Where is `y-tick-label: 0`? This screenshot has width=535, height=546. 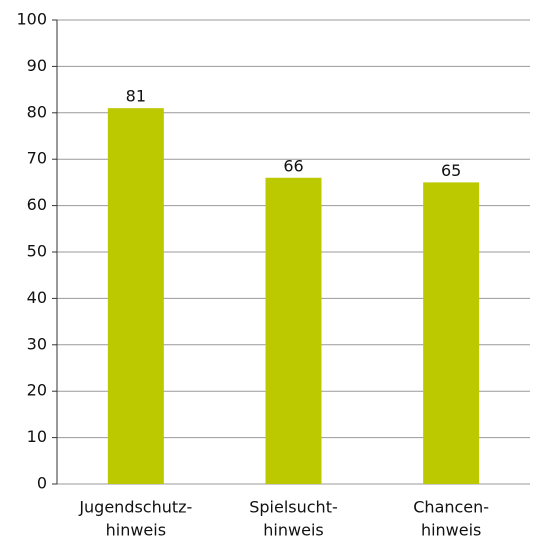 y-tick-label: 0 is located at coordinates (42, 483).